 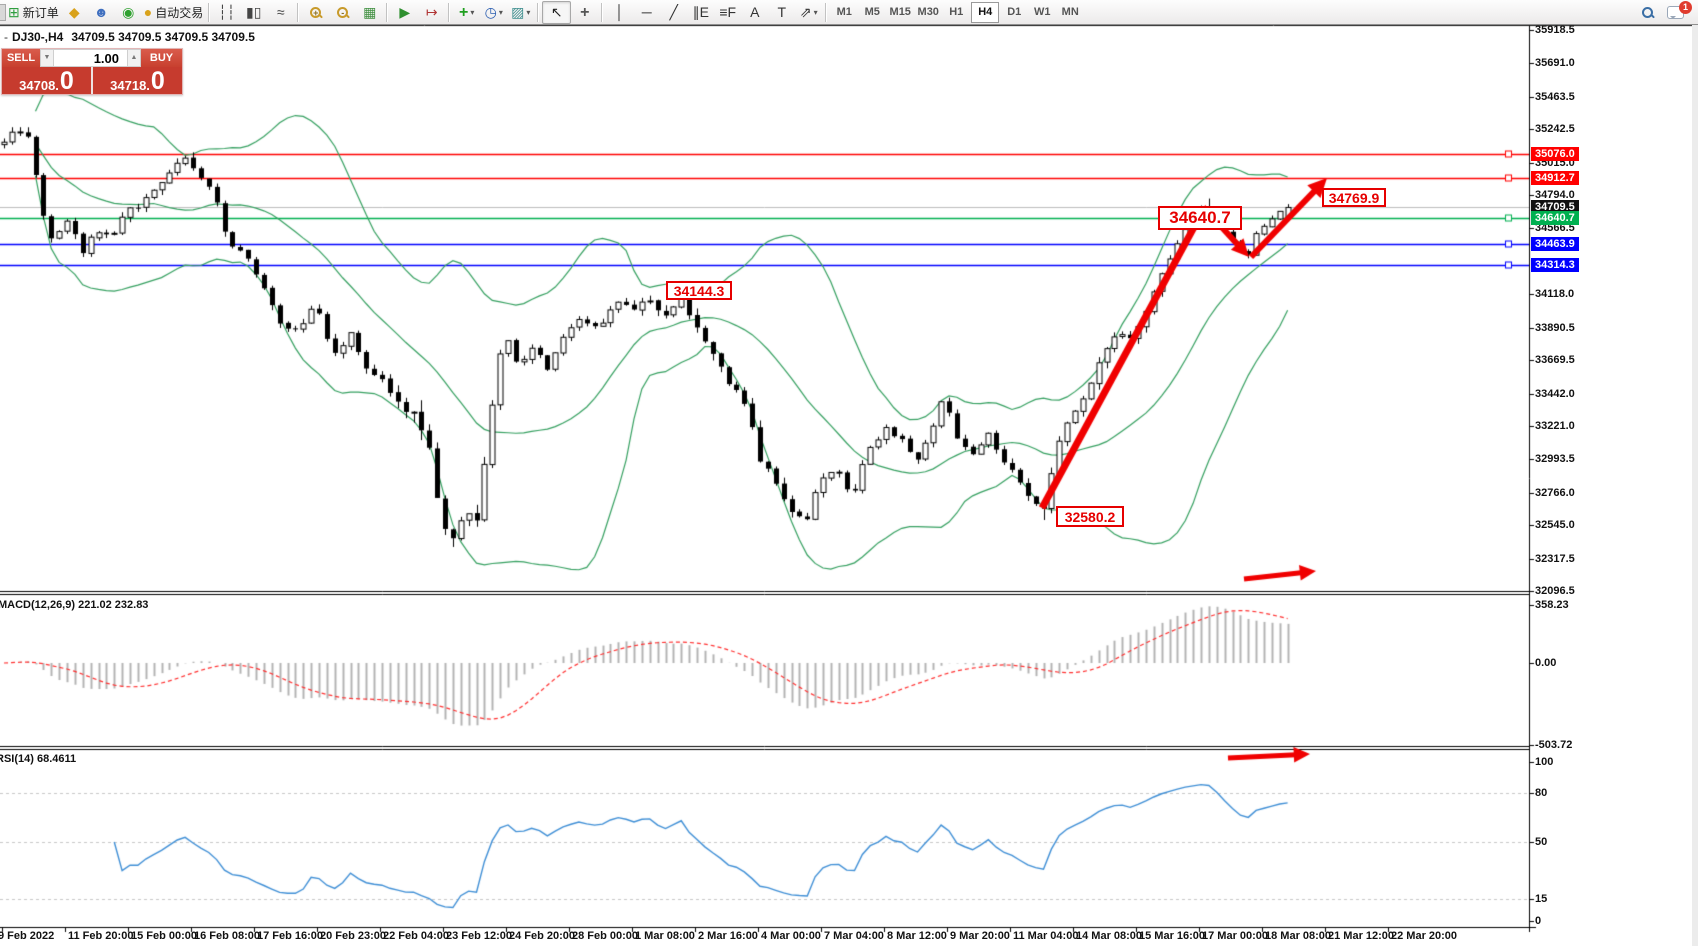 I want to click on search-icon, so click(x=1647, y=12).